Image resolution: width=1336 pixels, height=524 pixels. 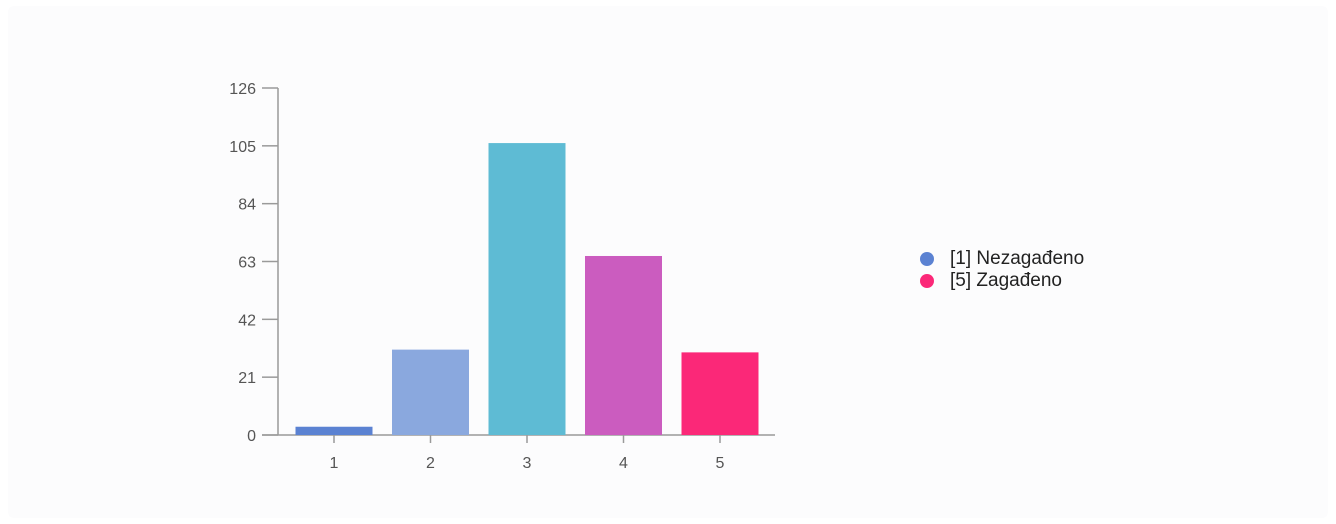 I want to click on y-tick-label: 84, so click(x=247, y=205).